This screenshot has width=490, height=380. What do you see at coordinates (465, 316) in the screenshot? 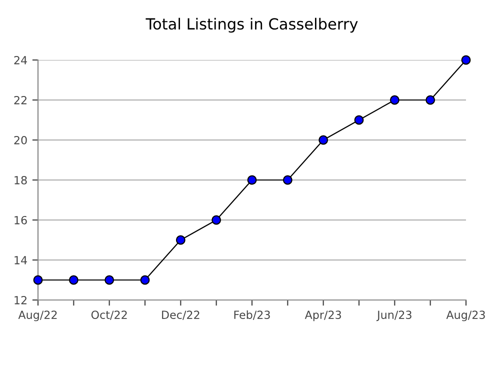
I see `x-tick-label: Aug/23` at bounding box center [465, 316].